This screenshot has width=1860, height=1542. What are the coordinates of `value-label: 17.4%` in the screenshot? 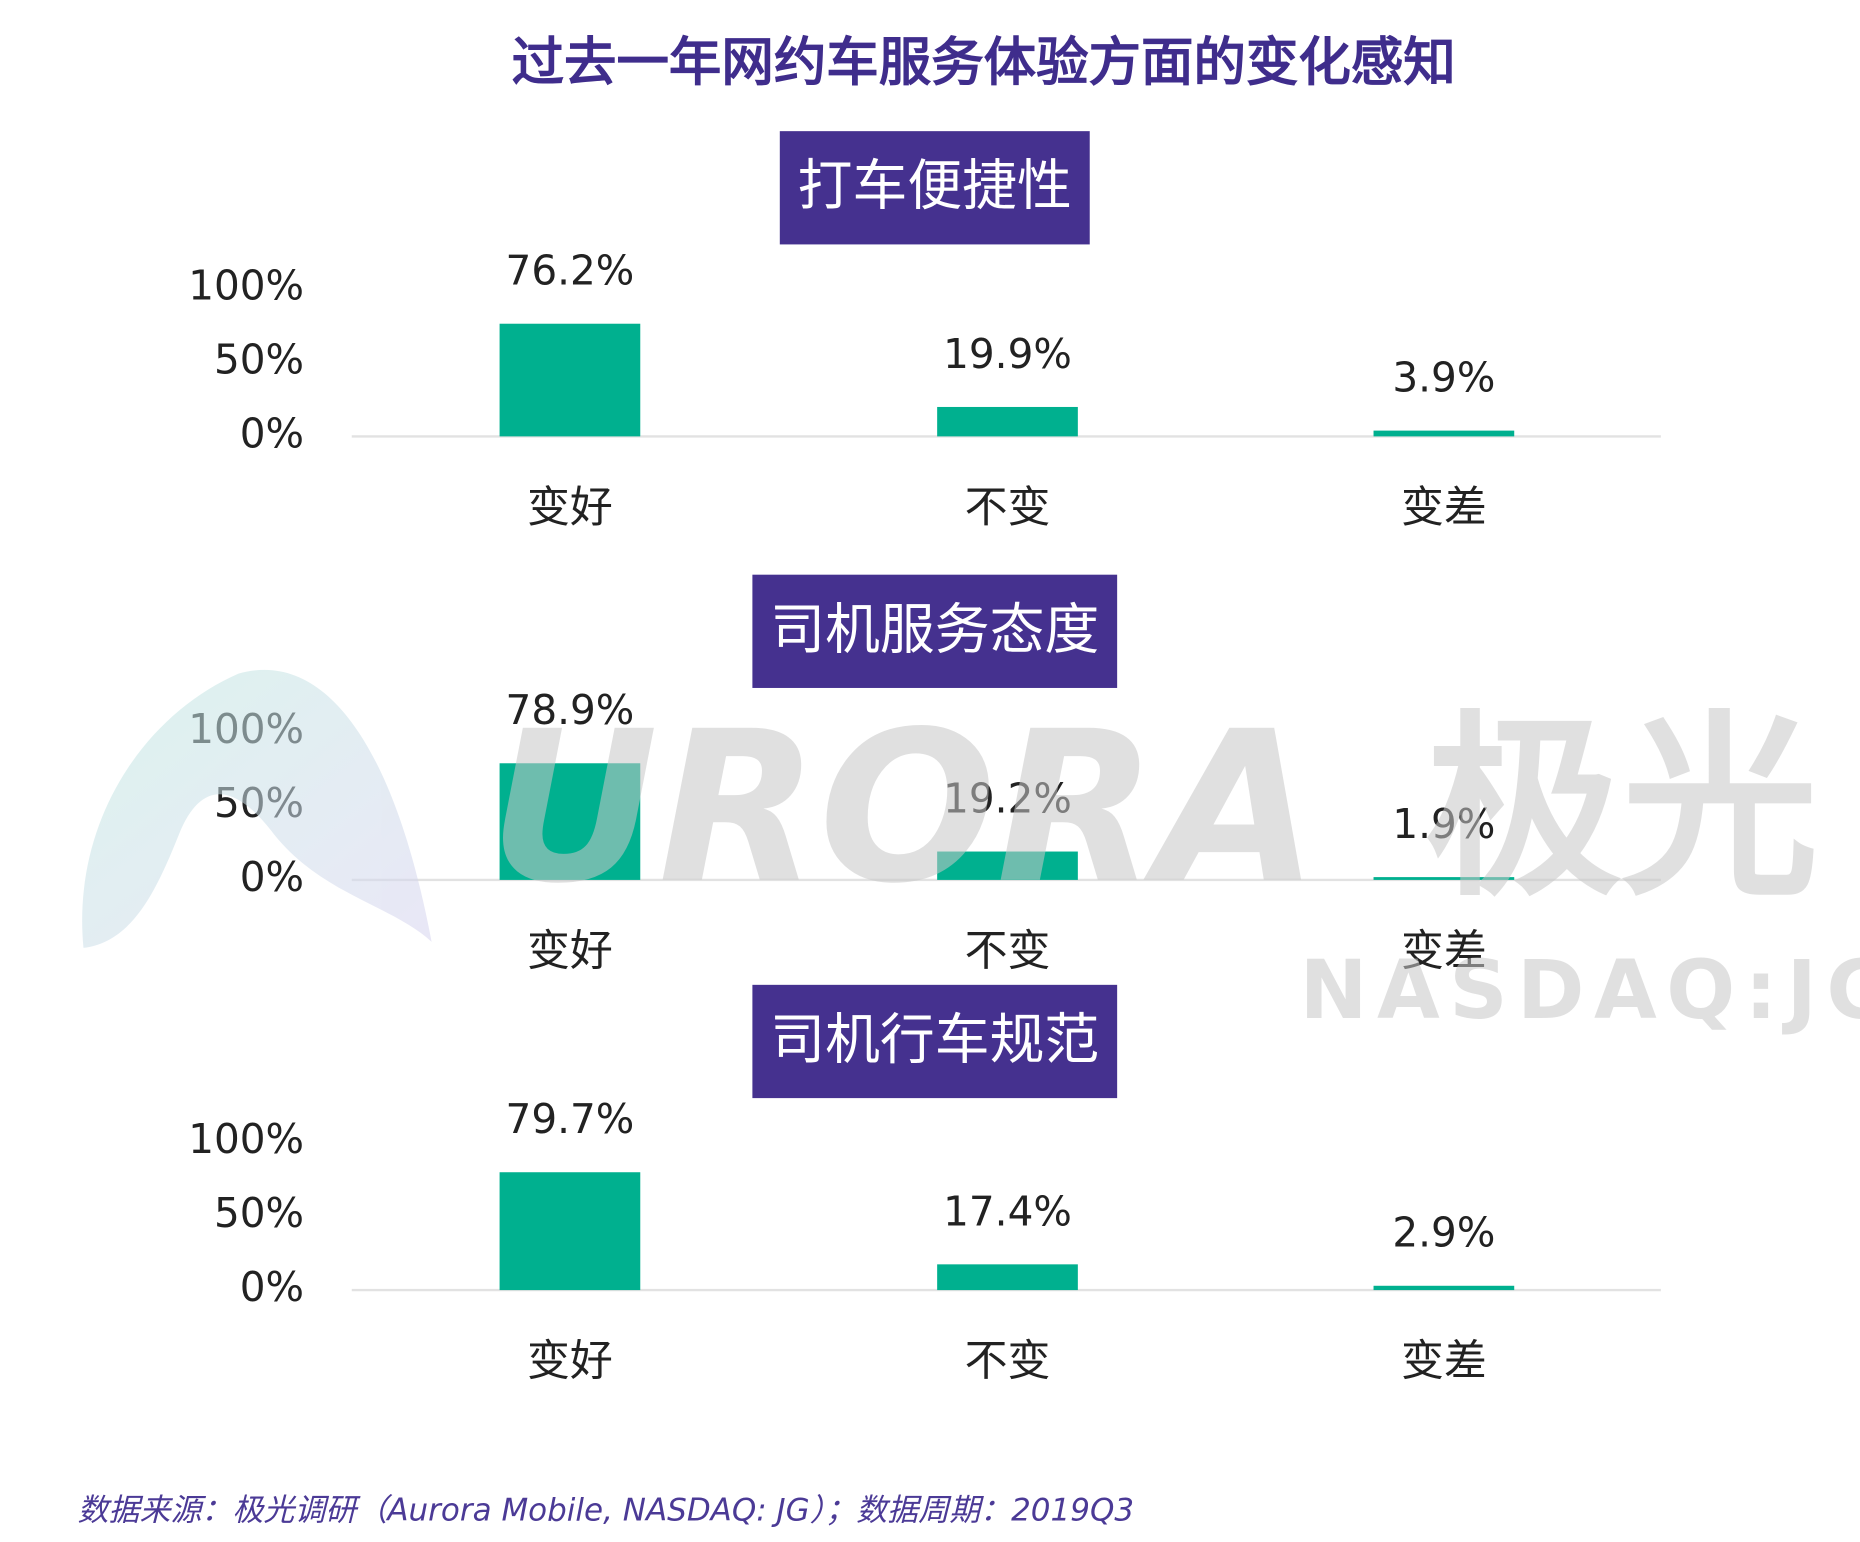 It's located at (1007, 1211).